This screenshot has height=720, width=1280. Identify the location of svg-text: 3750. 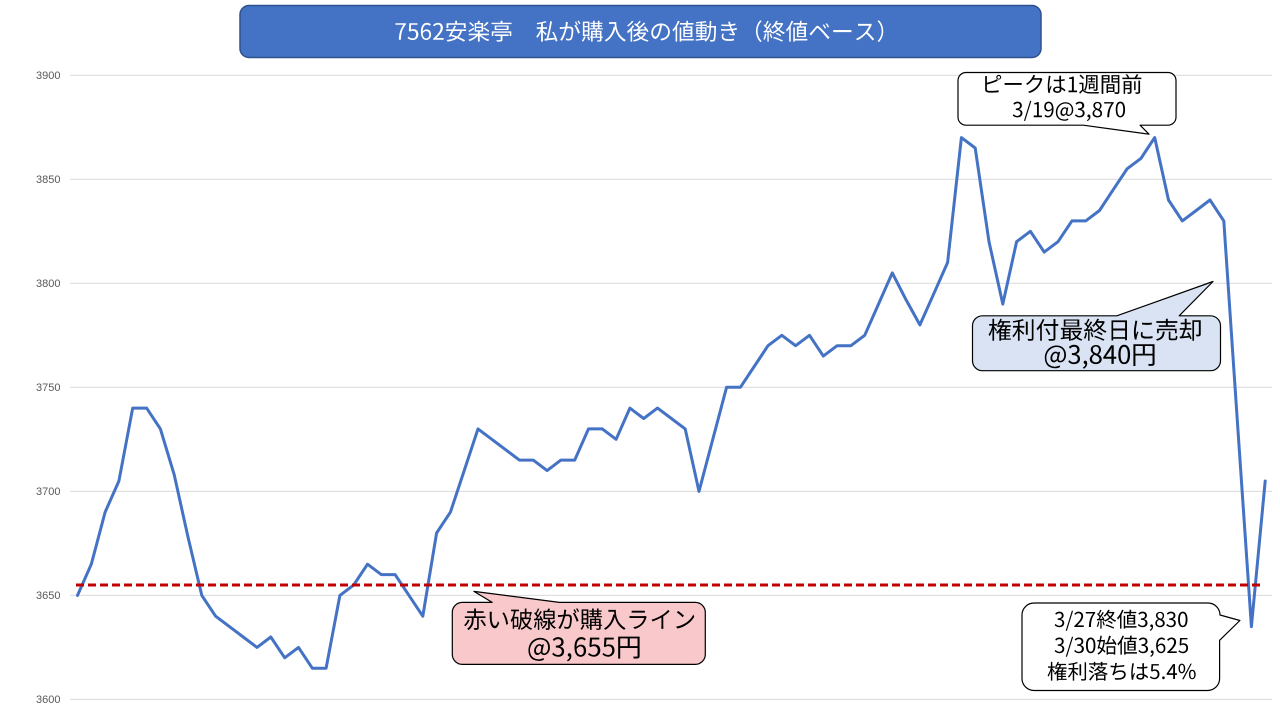
(48, 388).